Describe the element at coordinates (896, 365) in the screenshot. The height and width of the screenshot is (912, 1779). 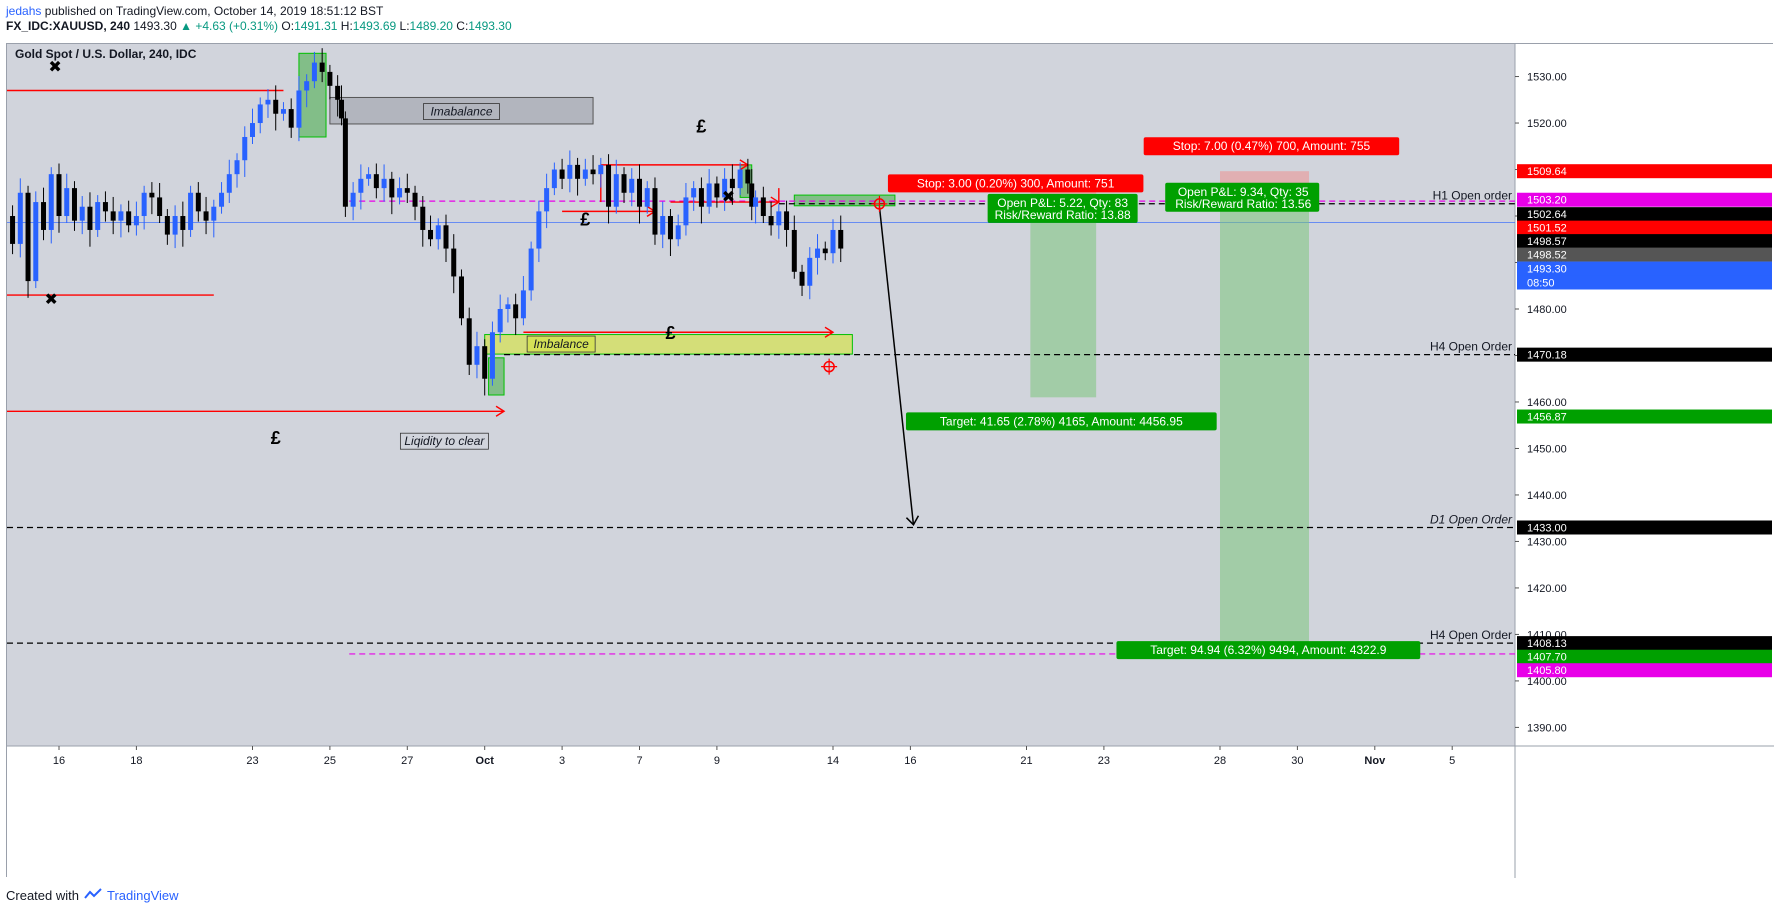
I see `projection-arrow-line` at that location.